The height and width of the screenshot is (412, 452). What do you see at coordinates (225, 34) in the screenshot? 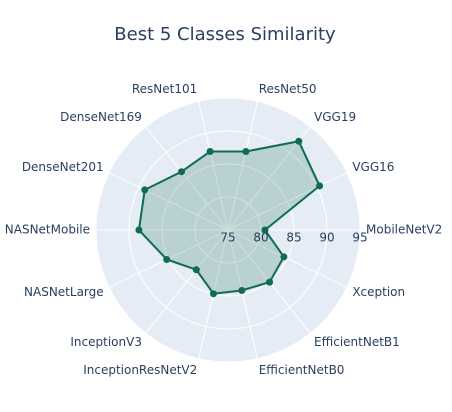
I see `chart-title: Best 5 Classes Similarity` at bounding box center [225, 34].